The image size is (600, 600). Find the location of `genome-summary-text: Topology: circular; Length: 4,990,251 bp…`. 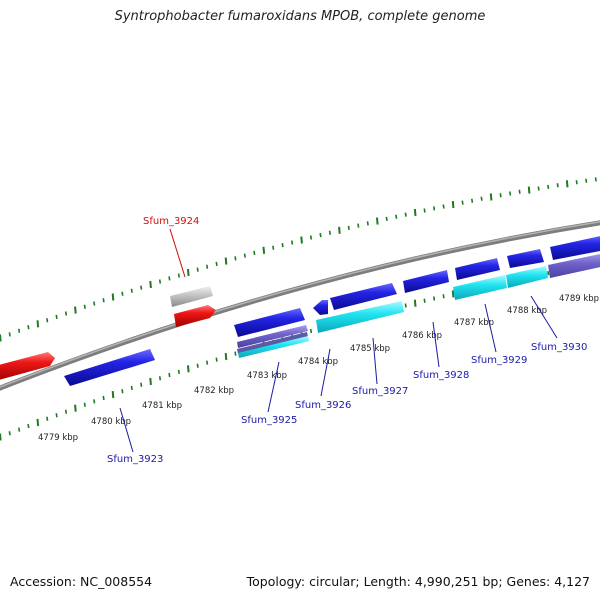

genome-summary-text: Topology: circular; Length: 4,990,251 bp… is located at coordinates (418, 581).